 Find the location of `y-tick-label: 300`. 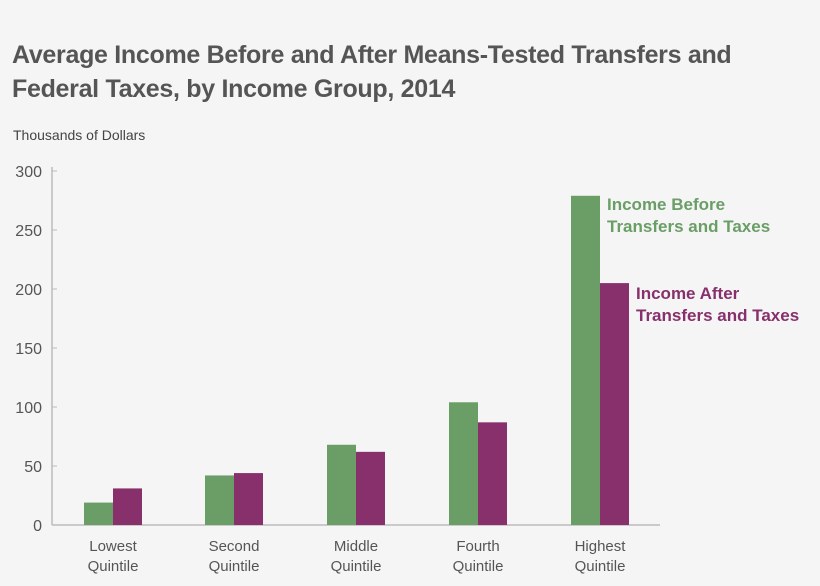

y-tick-label: 300 is located at coordinates (28, 172).